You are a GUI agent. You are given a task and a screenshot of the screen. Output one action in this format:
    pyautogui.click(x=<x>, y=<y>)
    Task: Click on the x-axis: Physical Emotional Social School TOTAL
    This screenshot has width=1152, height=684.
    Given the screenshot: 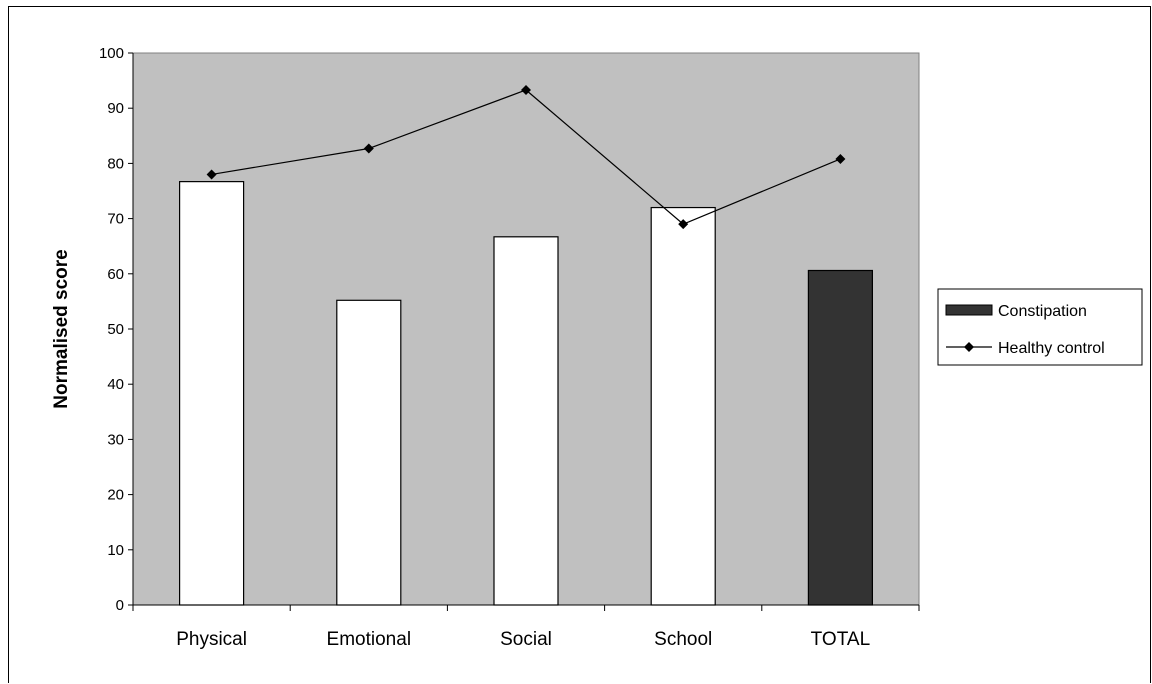 What is the action you would take?
    pyautogui.click(x=526, y=627)
    